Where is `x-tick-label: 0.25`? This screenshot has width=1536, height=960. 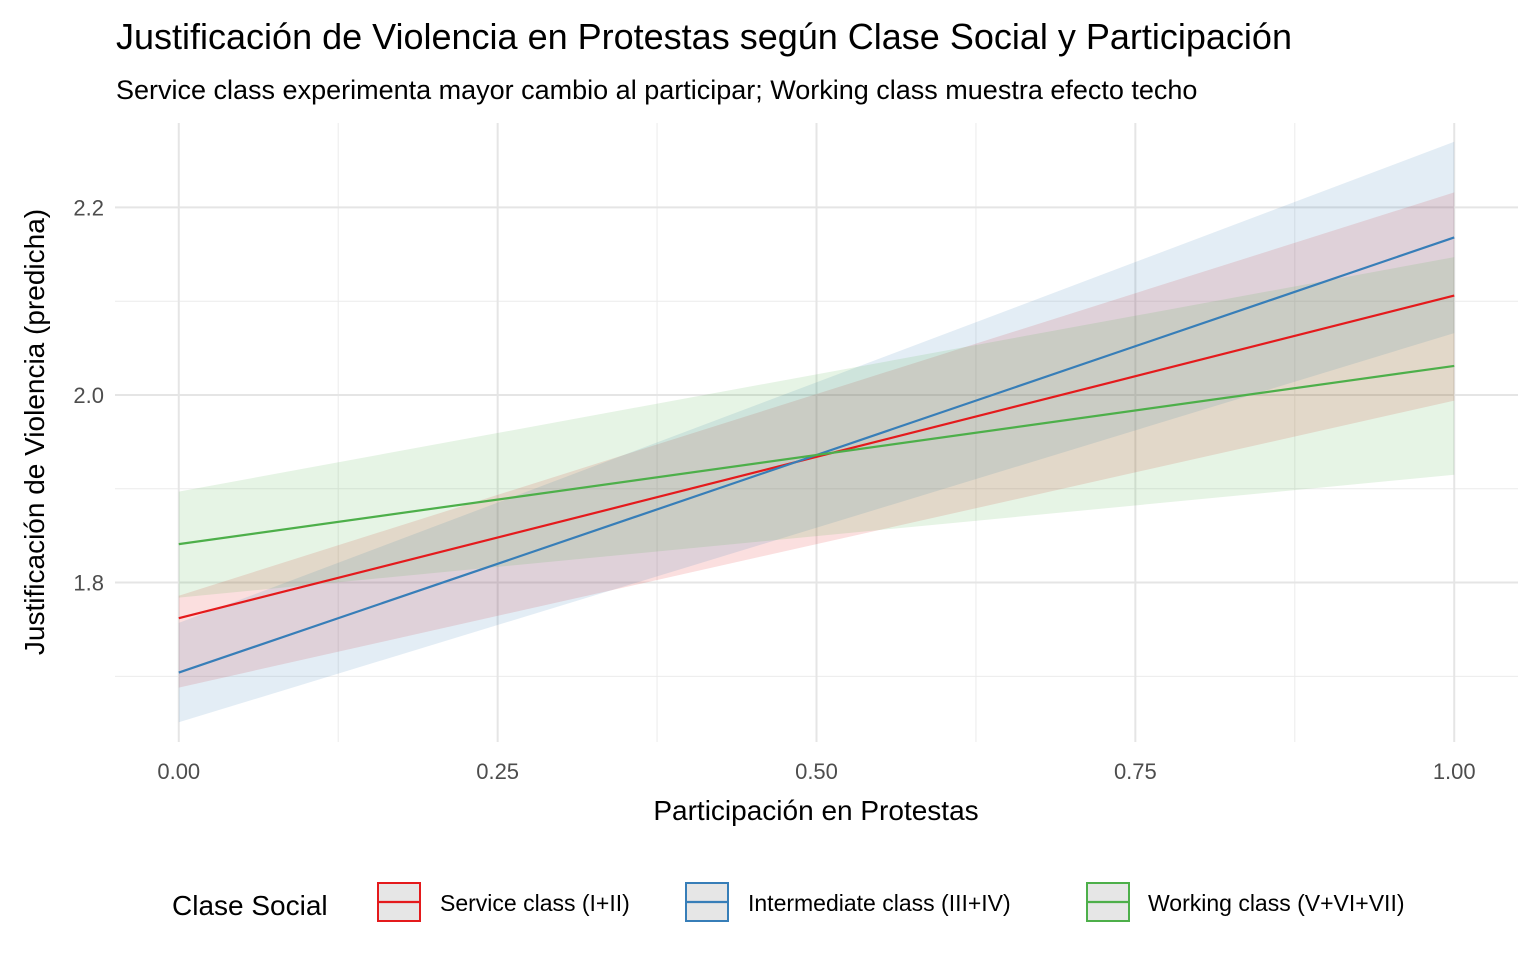 x-tick-label: 0.25 is located at coordinates (497, 771).